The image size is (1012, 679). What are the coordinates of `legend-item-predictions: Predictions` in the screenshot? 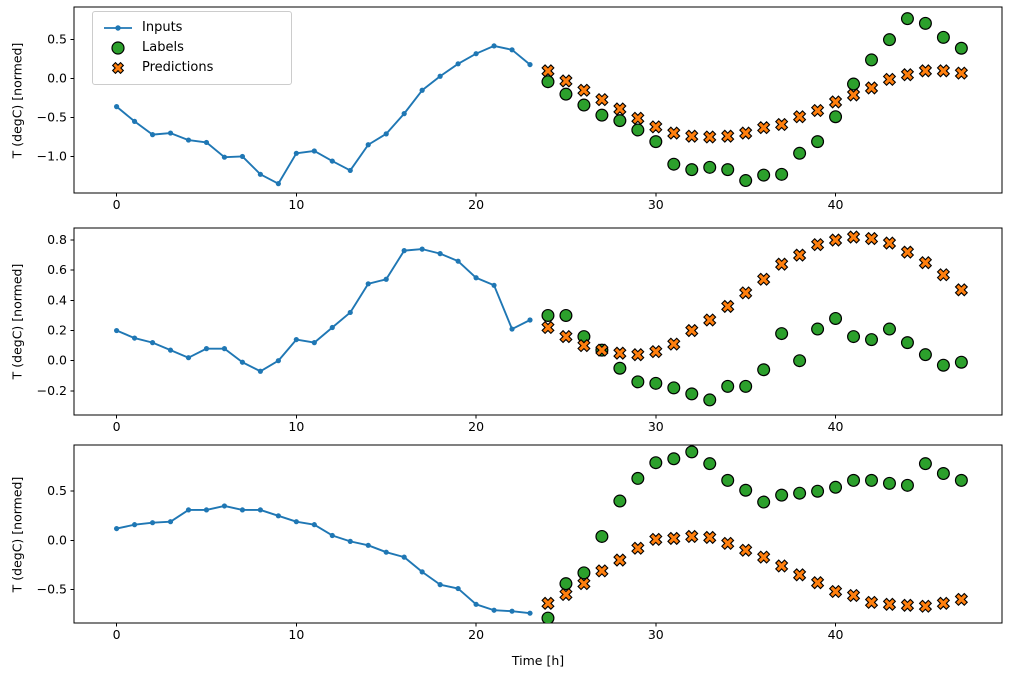 It's located at (192, 68).